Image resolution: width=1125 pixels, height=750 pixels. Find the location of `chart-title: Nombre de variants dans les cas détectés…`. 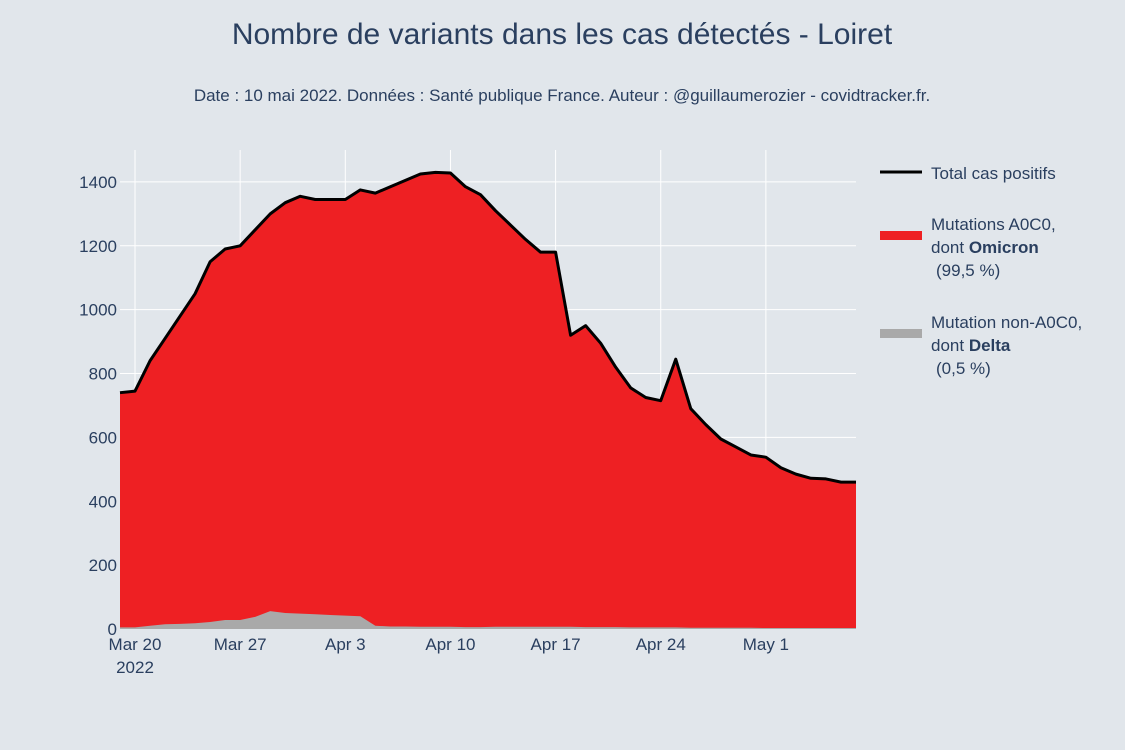

chart-title: Nombre de variants dans les cas détectés… is located at coordinates (562, 34).